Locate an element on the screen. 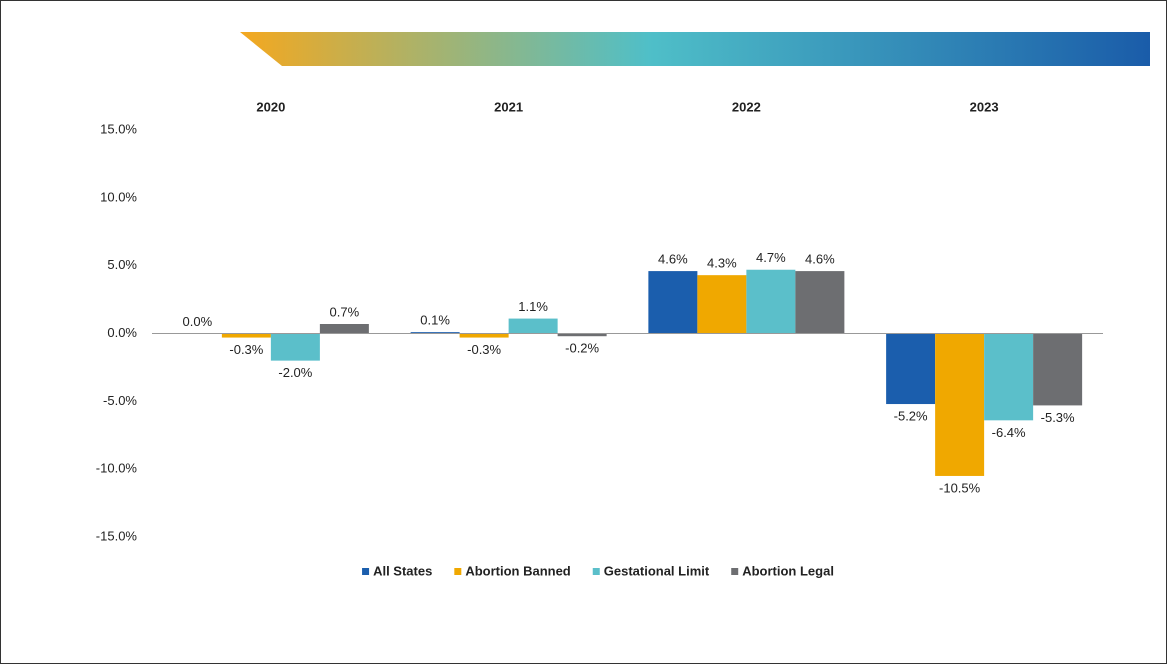 The height and width of the screenshot is (664, 1167). value-label: -5.2% is located at coordinates (911, 415).